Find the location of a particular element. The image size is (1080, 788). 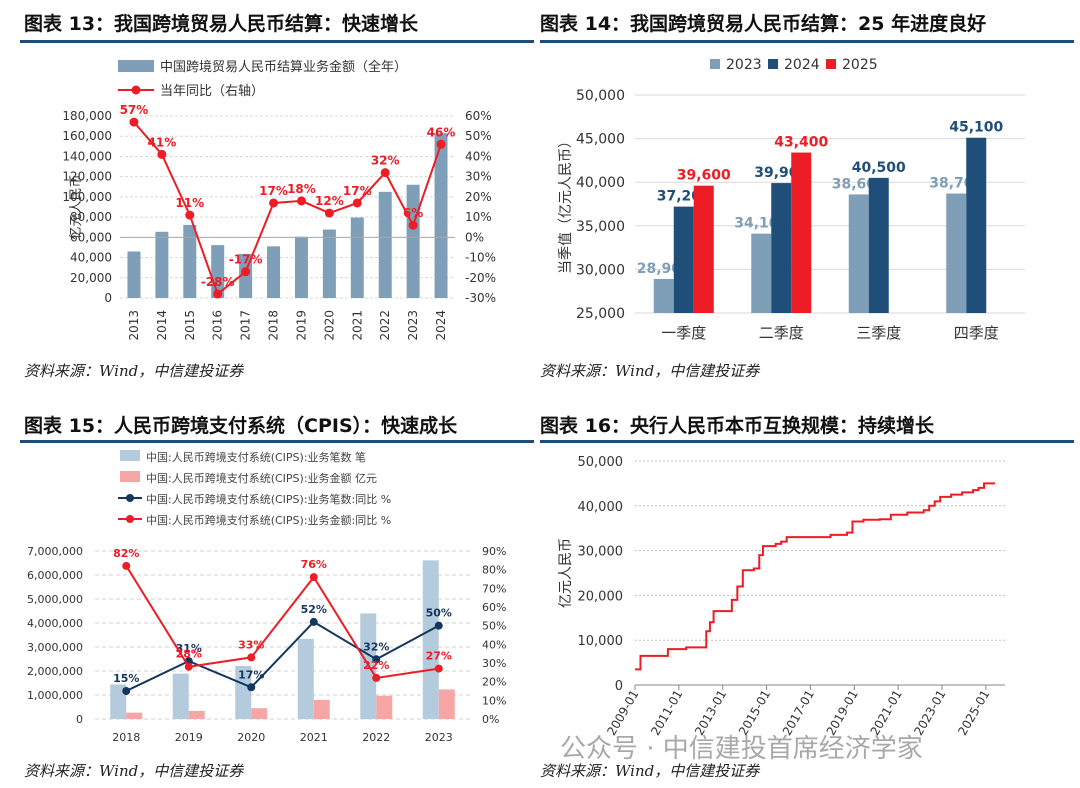

y2-tick-label: 70% is located at coordinates (494, 588).